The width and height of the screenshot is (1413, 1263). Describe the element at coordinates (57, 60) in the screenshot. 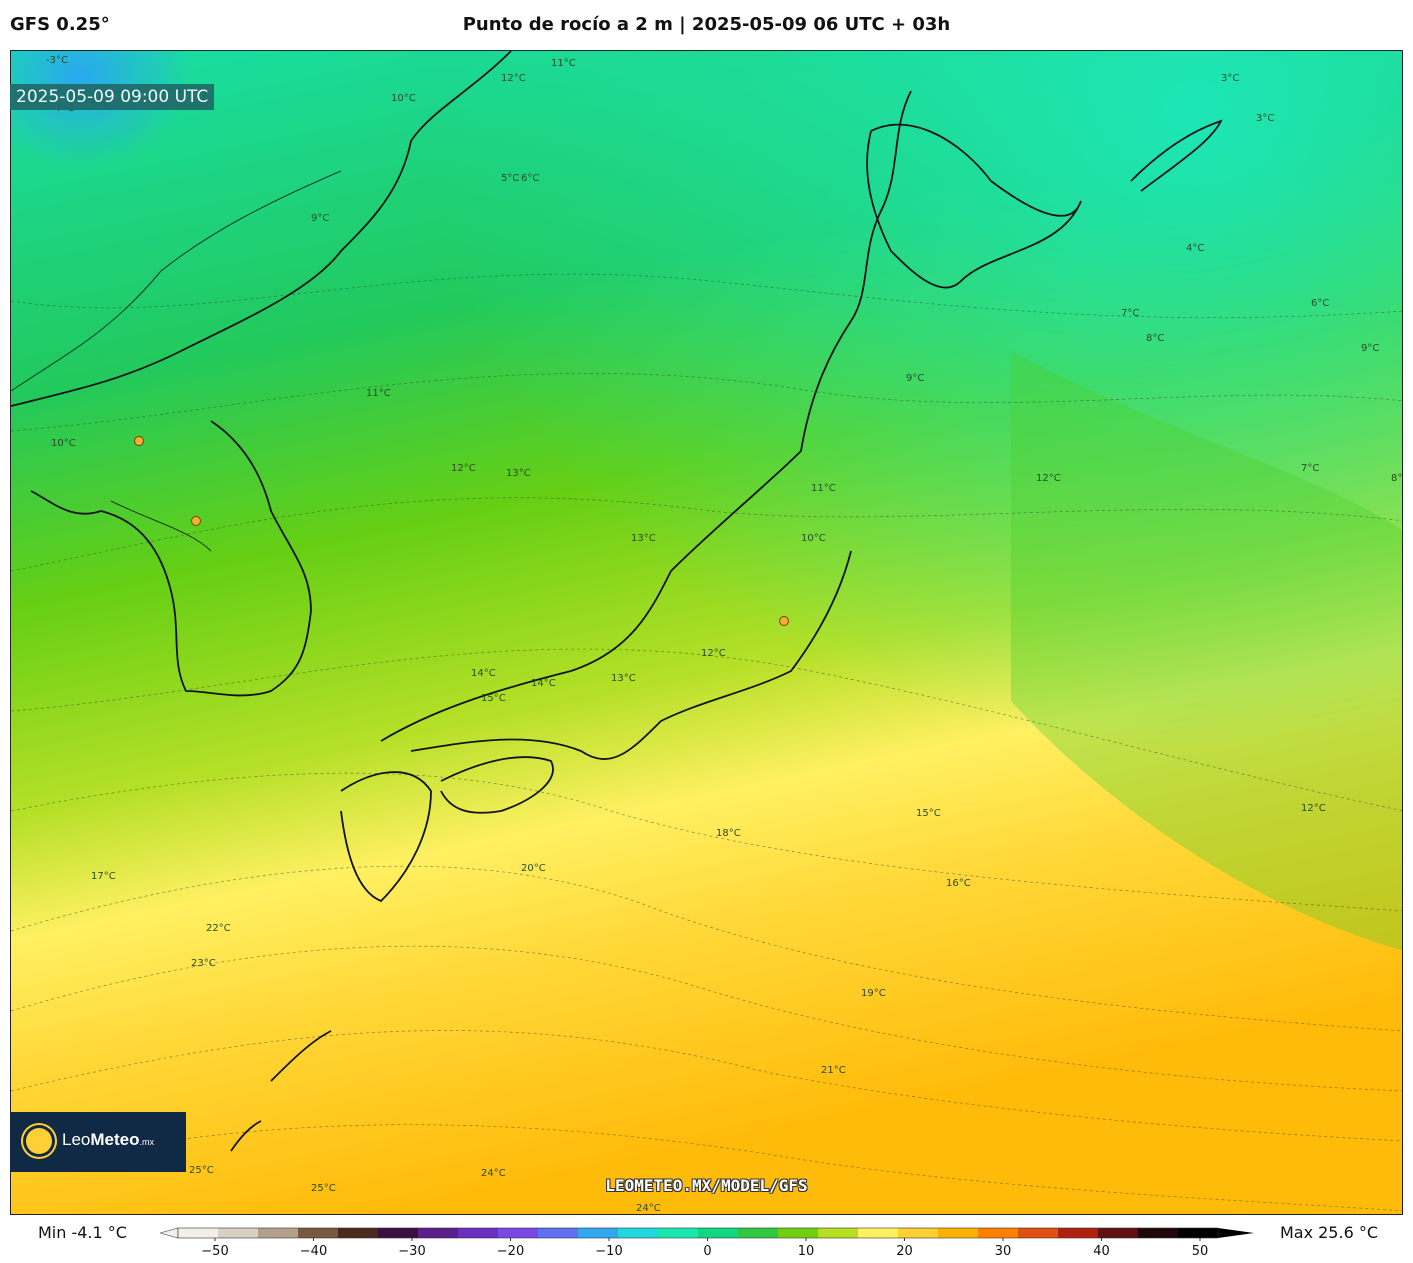

I see `contour-label: -3°C` at that location.